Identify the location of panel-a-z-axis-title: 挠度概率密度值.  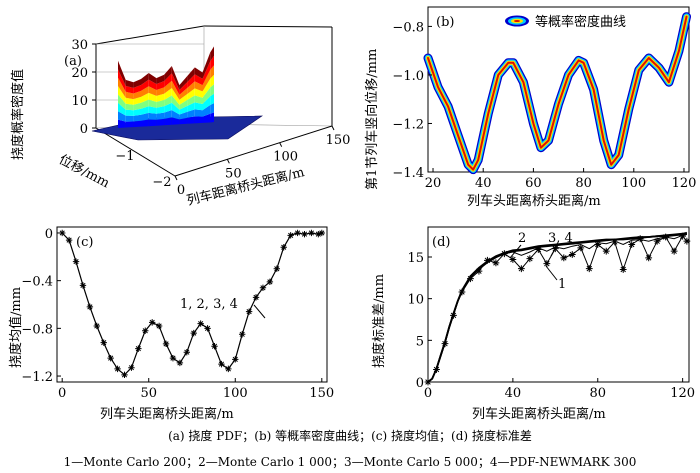
(18, 114).